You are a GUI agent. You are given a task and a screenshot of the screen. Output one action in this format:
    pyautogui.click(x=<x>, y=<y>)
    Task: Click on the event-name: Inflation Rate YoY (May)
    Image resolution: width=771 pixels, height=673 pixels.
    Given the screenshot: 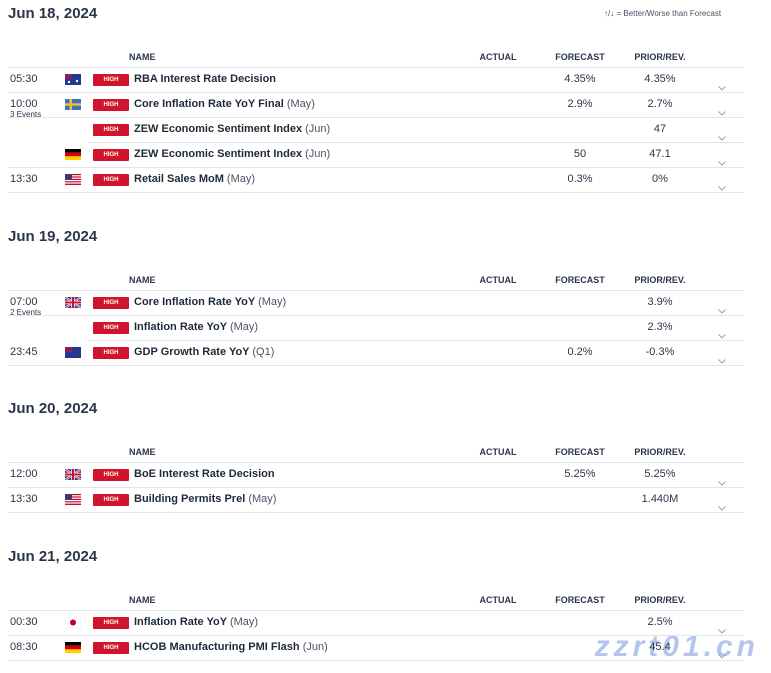 What is the action you would take?
    pyautogui.click(x=196, y=622)
    